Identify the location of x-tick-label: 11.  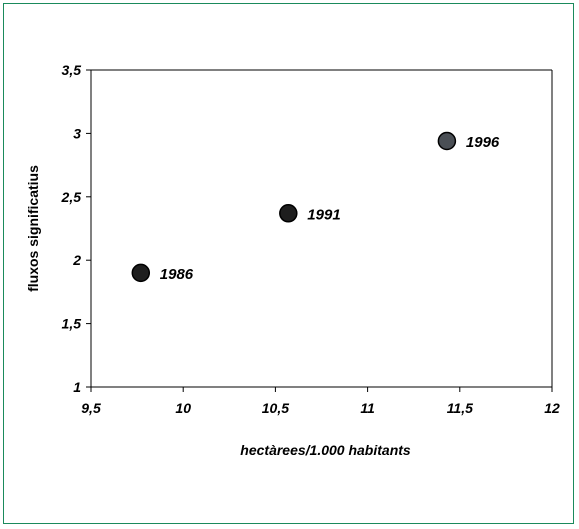
(367, 408).